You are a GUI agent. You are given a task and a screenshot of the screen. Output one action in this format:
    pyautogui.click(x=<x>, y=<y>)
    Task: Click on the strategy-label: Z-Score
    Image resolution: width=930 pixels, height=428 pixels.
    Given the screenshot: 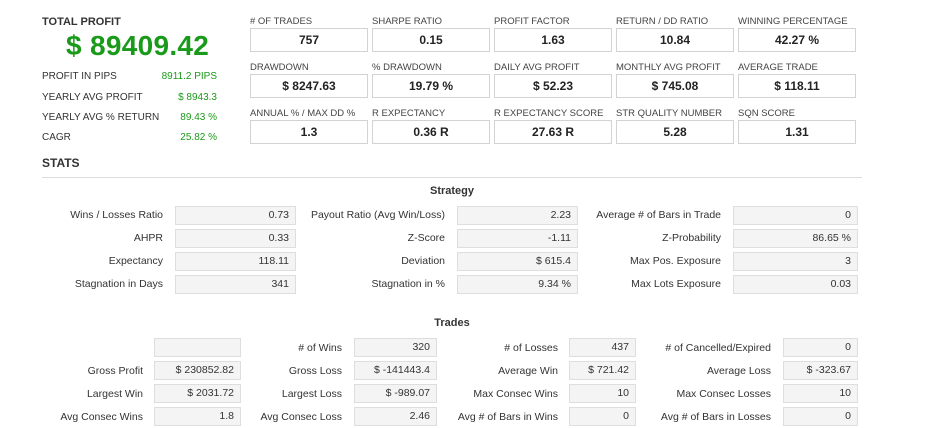 What is the action you would take?
    pyautogui.click(x=426, y=238)
    